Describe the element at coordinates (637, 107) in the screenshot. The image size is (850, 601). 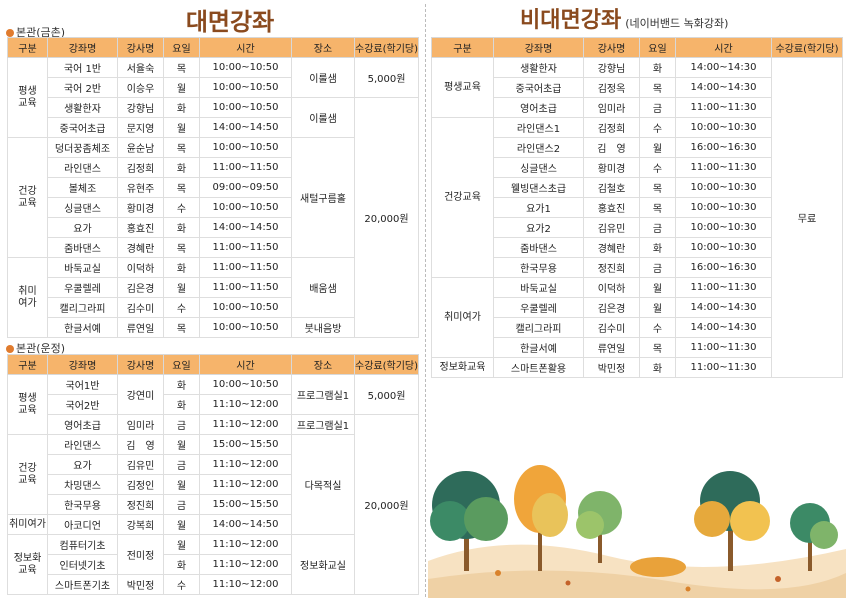
I see `table-row: 영어초급 임미라 금 11:00~11:30` at that location.